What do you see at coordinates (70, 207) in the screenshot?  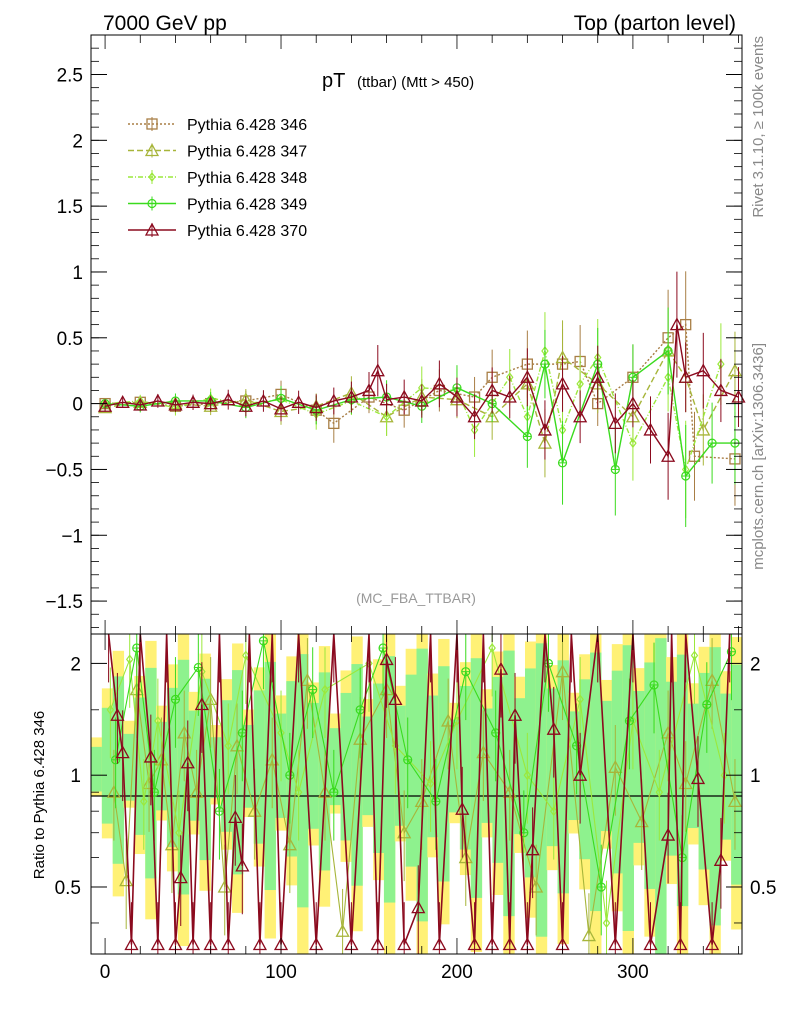 I see `y-tick-label: 1.5` at bounding box center [70, 207].